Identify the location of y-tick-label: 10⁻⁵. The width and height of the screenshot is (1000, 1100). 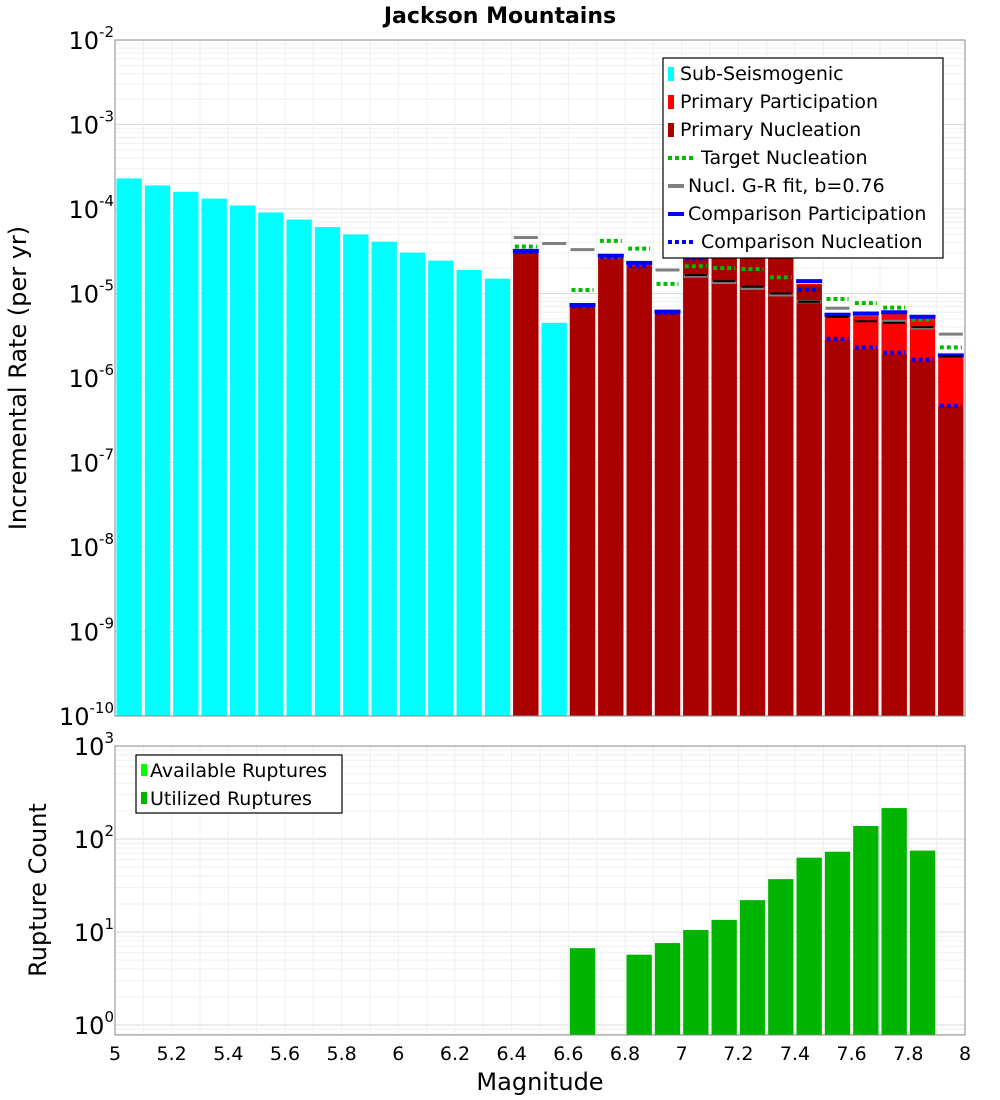
(91, 293).